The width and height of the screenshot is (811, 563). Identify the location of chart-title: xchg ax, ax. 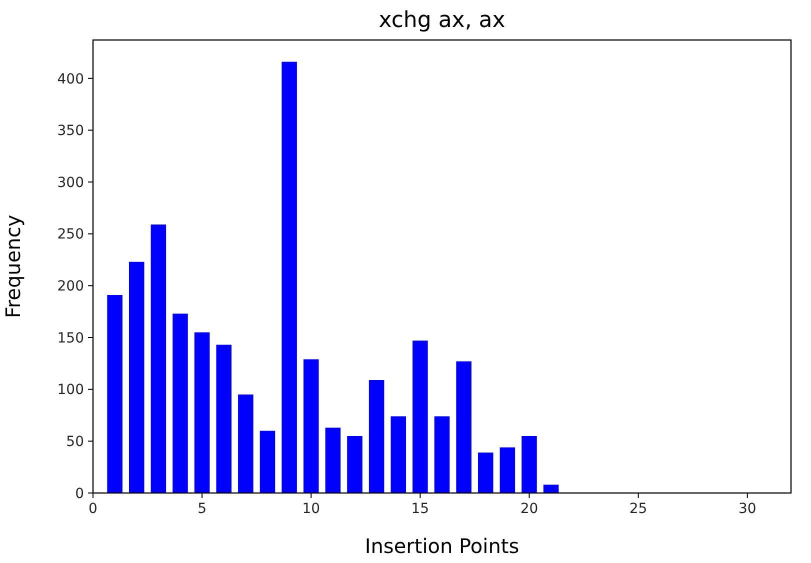
(442, 20).